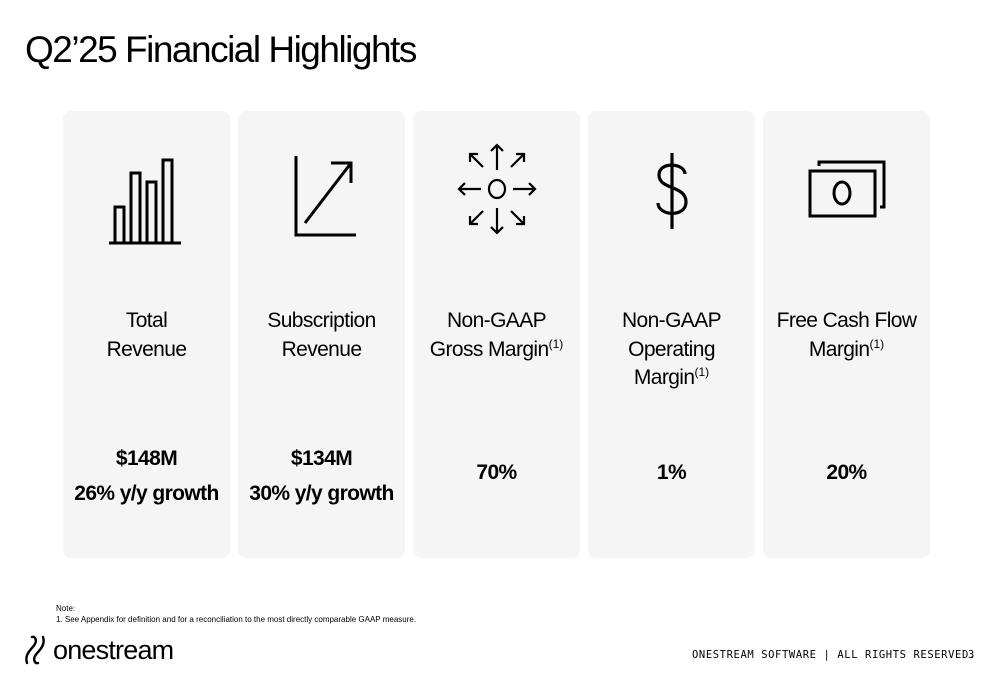 The image size is (1000, 685). I want to click on card-label: Total Revenue, so click(146, 335).